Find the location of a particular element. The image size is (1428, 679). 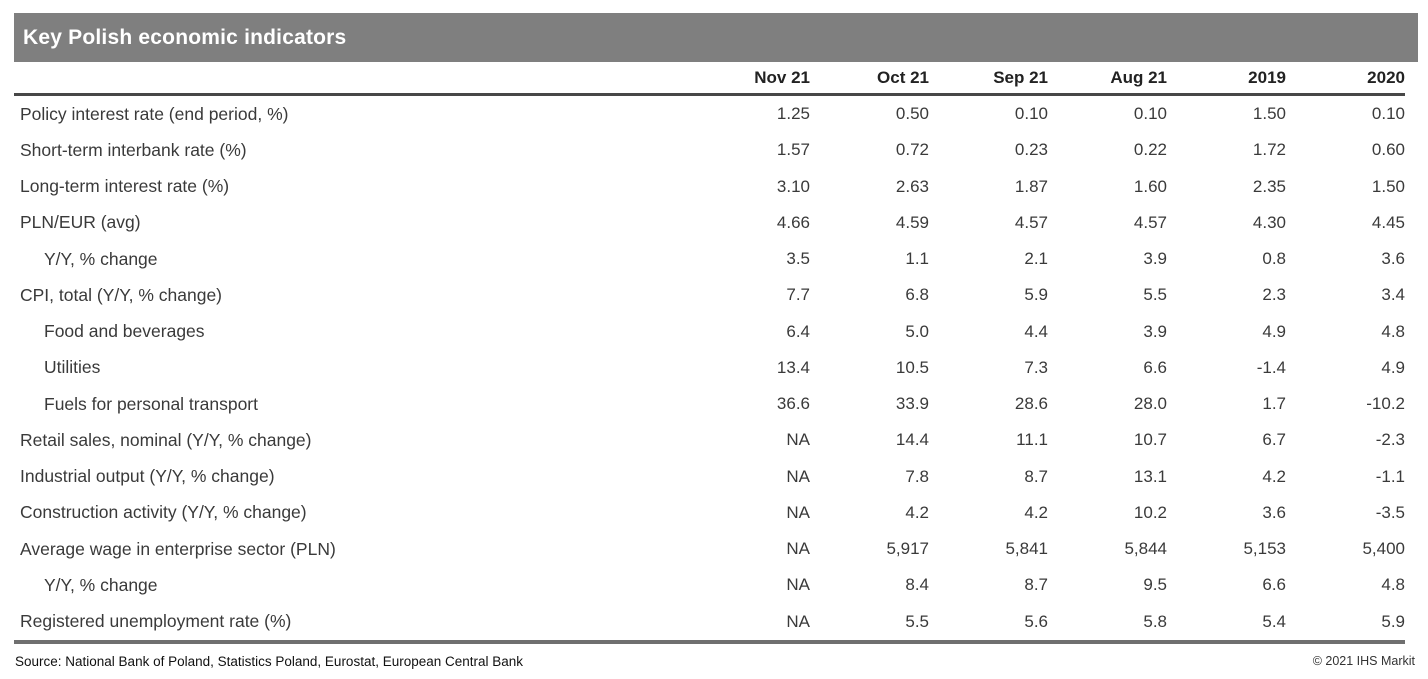

column-header: Nov 21 is located at coordinates (782, 77).